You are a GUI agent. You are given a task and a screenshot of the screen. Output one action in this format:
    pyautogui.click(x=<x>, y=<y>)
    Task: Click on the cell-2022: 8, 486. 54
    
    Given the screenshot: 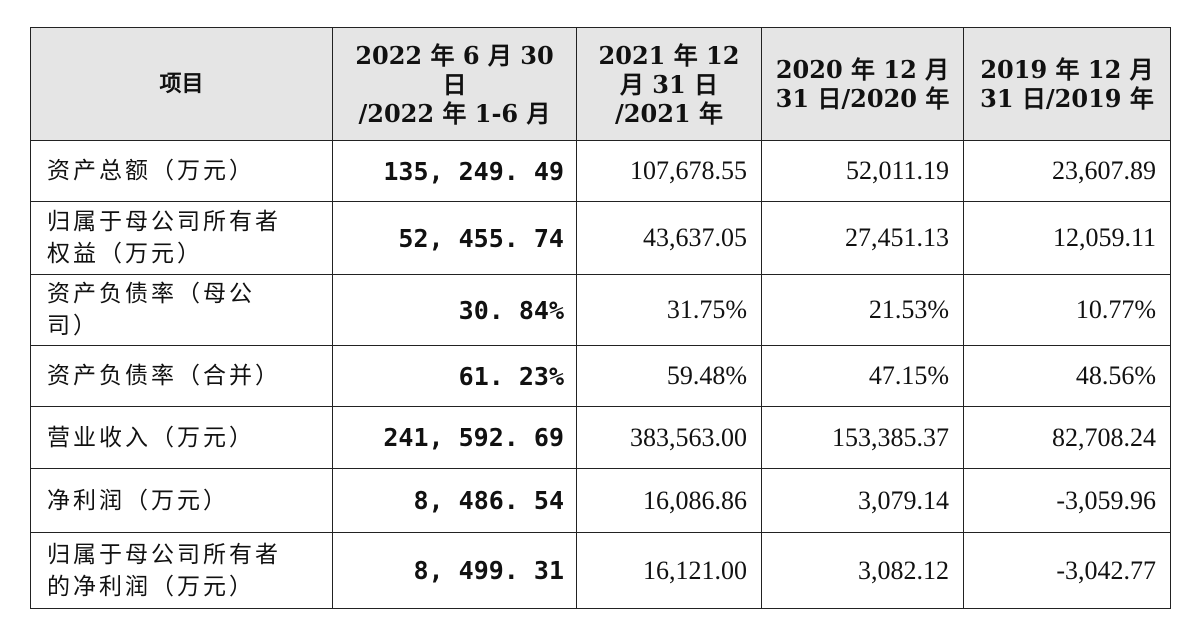 What is the action you would take?
    pyautogui.click(x=454, y=500)
    